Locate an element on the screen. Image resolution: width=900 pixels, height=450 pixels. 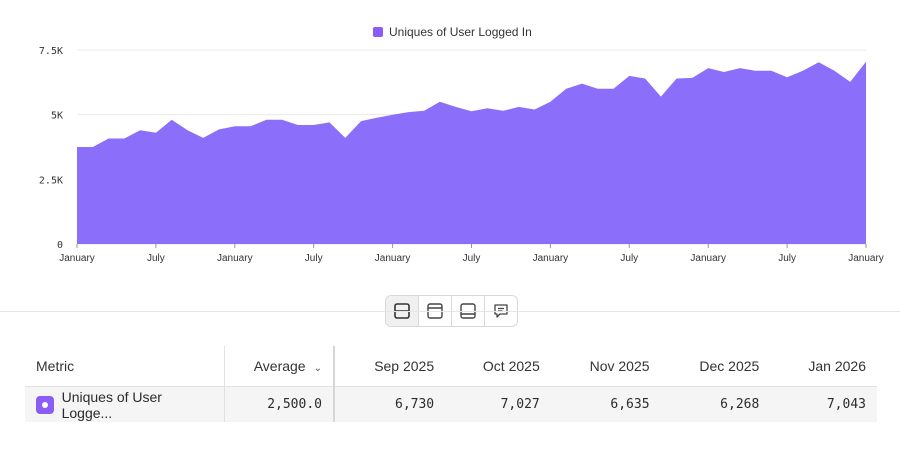
average-header-label: Average is located at coordinates (279, 366).